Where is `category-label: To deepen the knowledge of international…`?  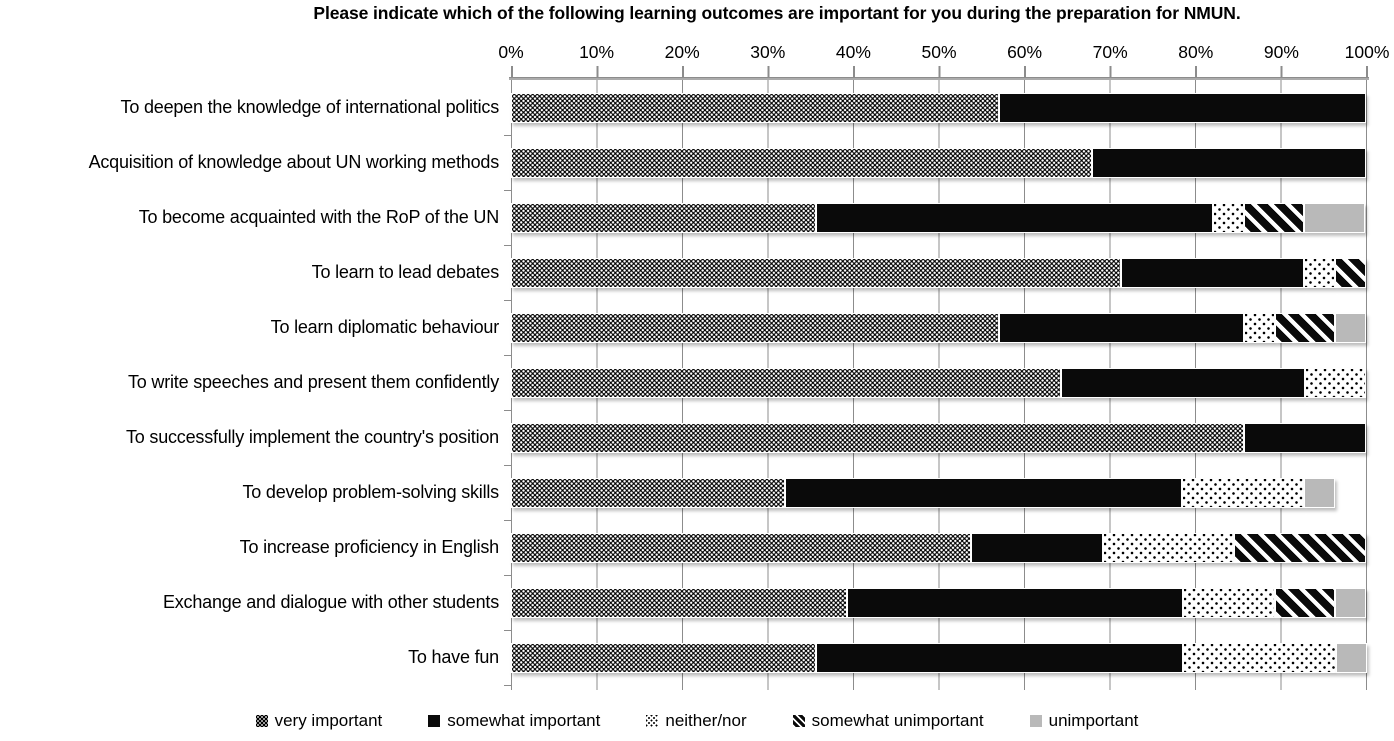
category-label: To deepen the knowledge of international… is located at coordinates (310, 107).